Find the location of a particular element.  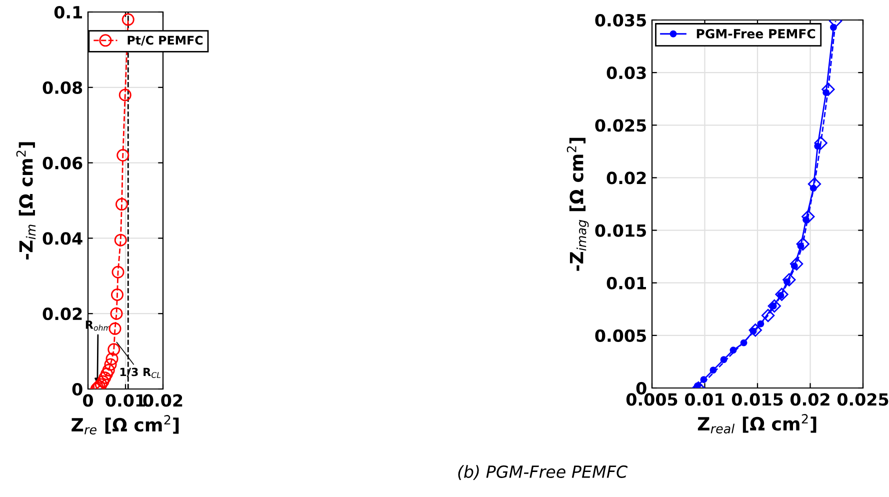

x-tick-label: 0.005 is located at coordinates (652, 399).